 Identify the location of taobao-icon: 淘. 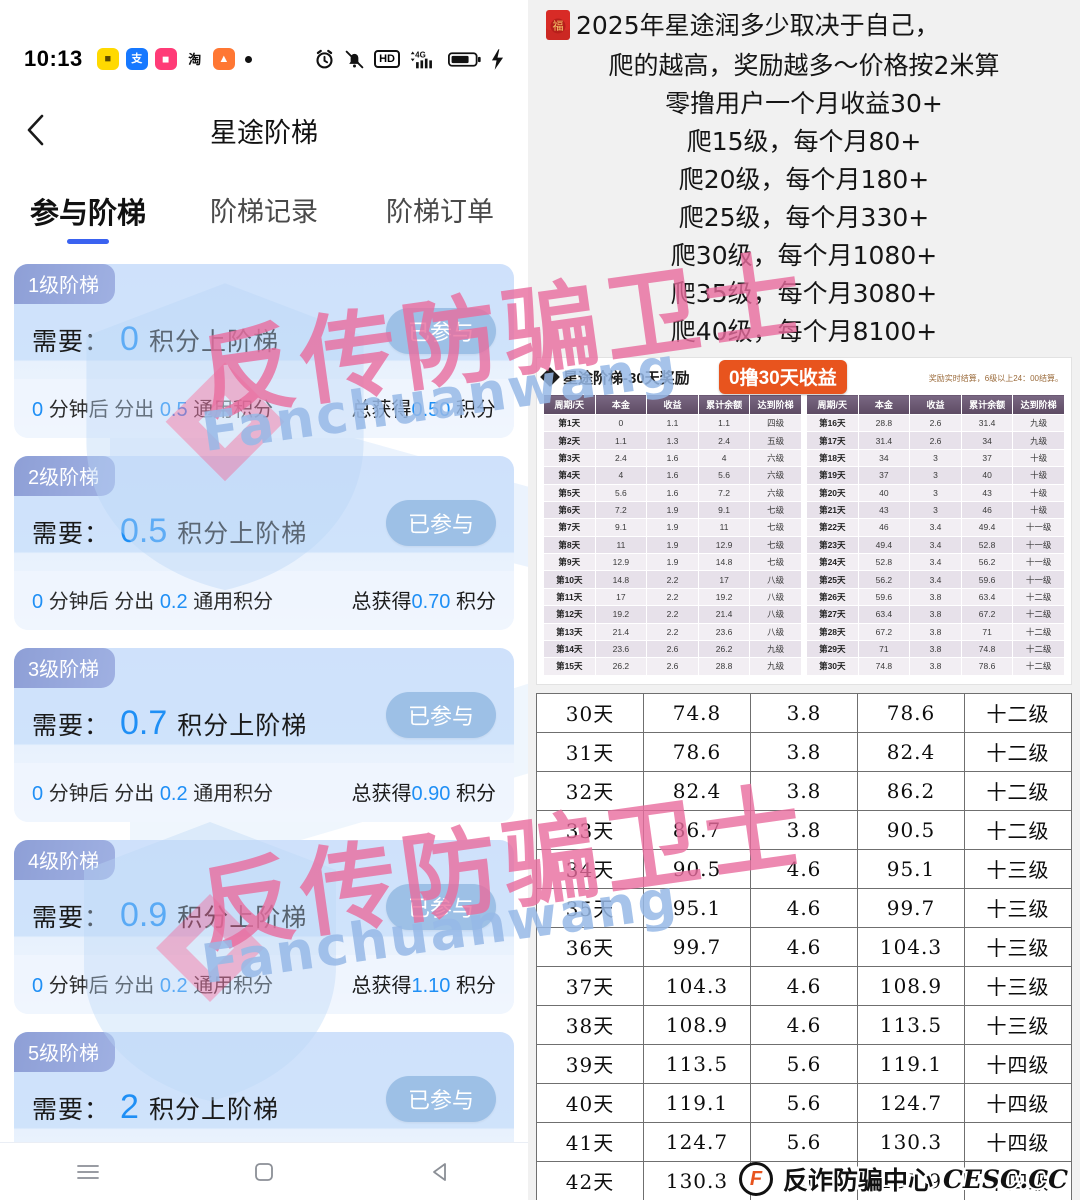
(194, 59).